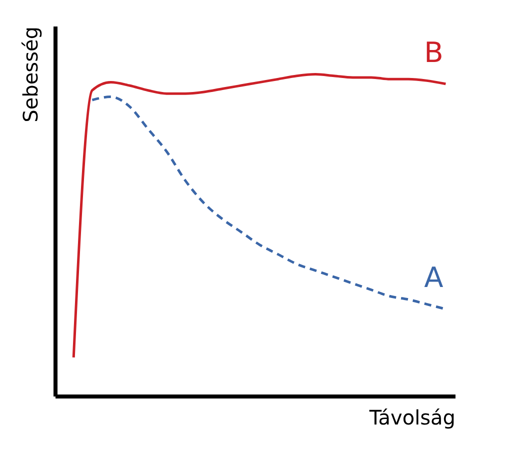 The height and width of the screenshot is (468, 512). Describe the element at coordinates (30, 74) in the screenshot. I see `y-axis-title: Sebesség` at that location.